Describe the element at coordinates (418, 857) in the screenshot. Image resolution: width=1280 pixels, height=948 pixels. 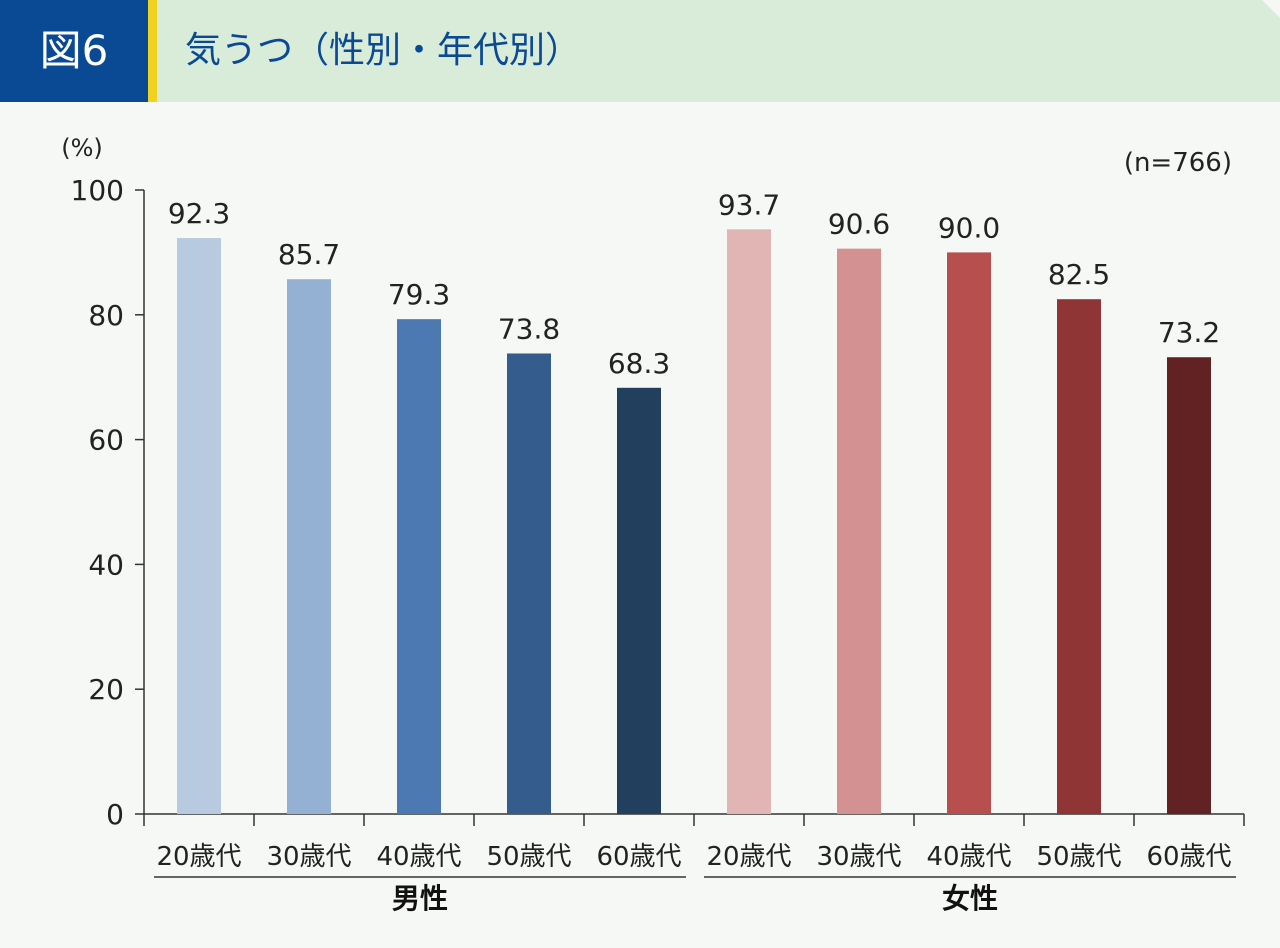
I see `category-label-2: 40歳代` at that location.